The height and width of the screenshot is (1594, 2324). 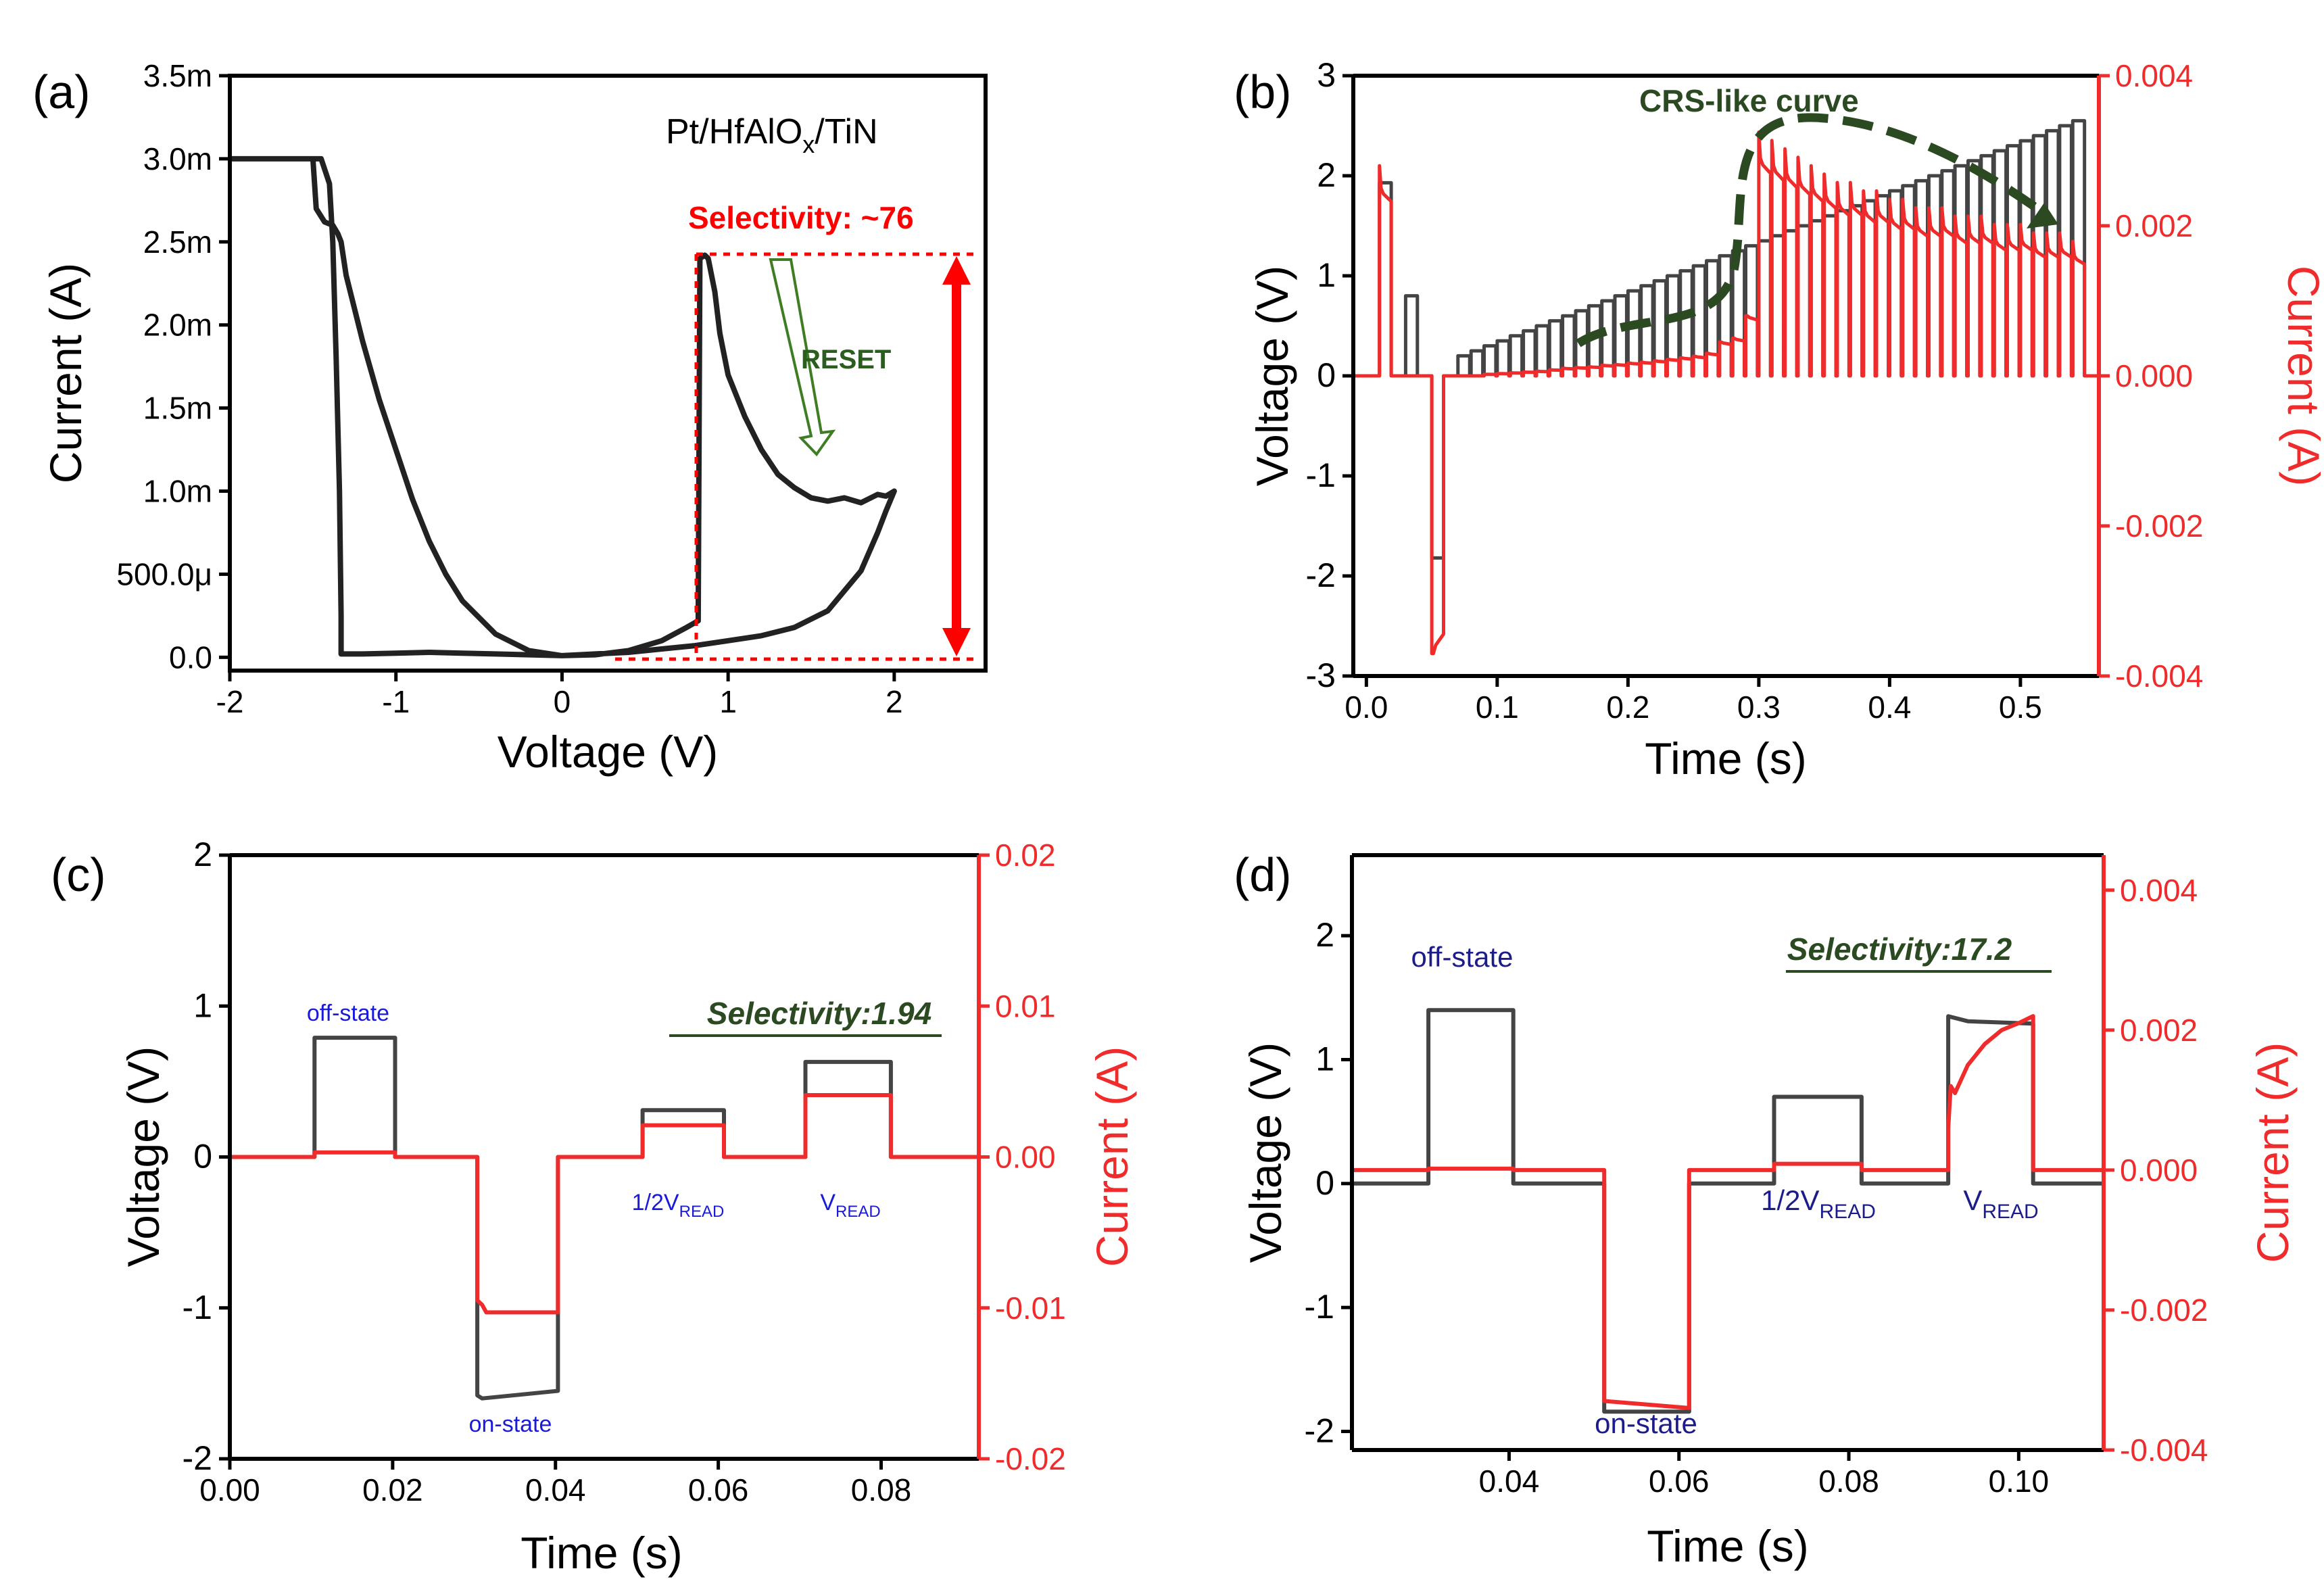 What do you see at coordinates (608, 752) in the screenshot?
I see `panel-a-xlabel: Voltage (V)` at bounding box center [608, 752].